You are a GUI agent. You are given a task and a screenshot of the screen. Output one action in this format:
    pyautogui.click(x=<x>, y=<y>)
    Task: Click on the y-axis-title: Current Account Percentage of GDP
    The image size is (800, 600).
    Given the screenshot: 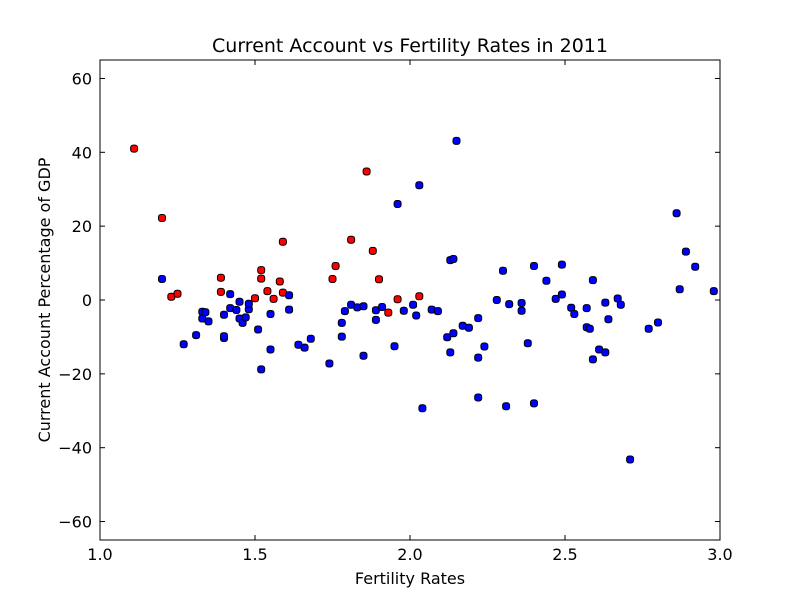 What is the action you would take?
    pyautogui.click(x=44, y=299)
    